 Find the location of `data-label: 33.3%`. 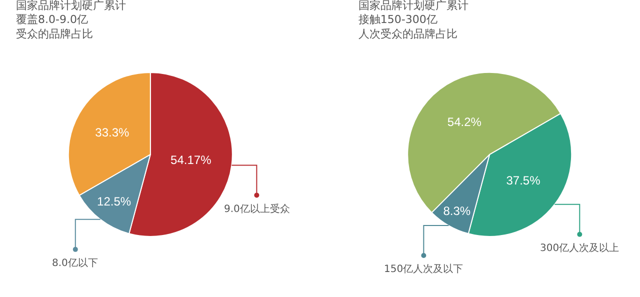

data-label: 33.3% is located at coordinates (112, 132).